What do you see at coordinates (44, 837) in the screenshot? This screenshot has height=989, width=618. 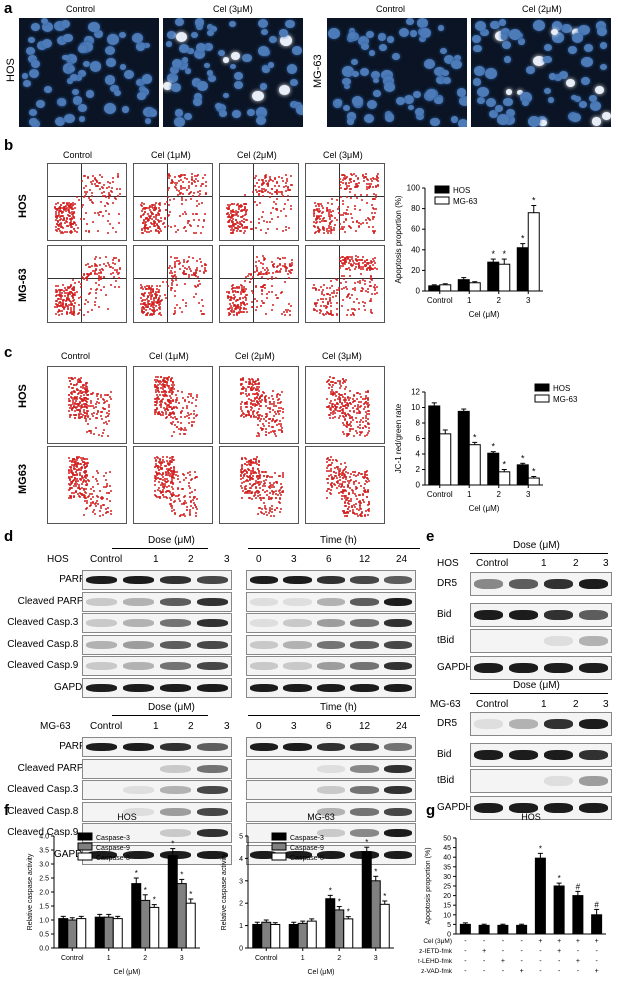 I see `y-tick-label: 4.0` at bounding box center [44, 837].